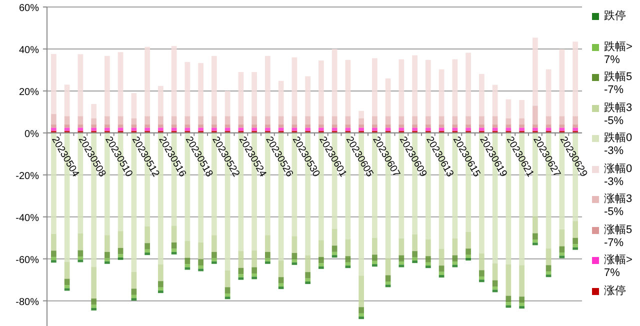 The image size is (640, 326). I want to click on y-tick-label: 60%, so click(29, 8).